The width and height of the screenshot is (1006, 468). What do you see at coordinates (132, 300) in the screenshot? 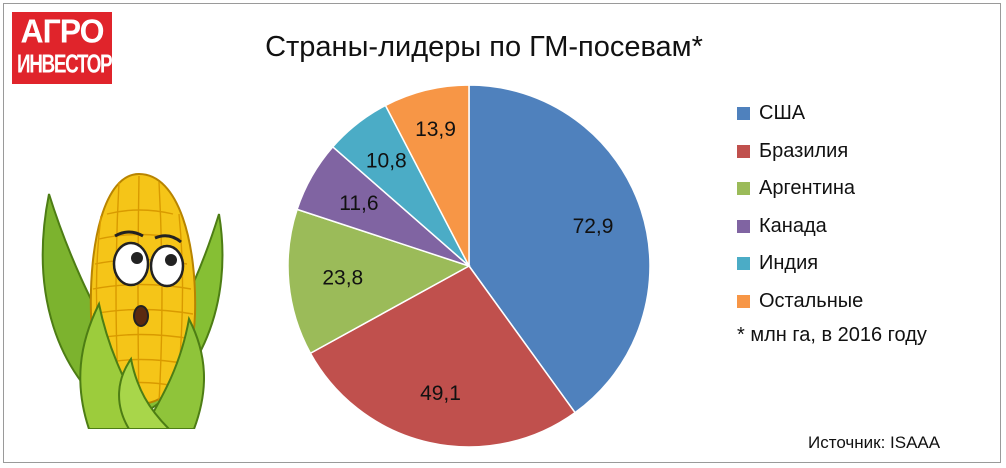
I see `corn-mascot-illustration` at bounding box center [132, 300].